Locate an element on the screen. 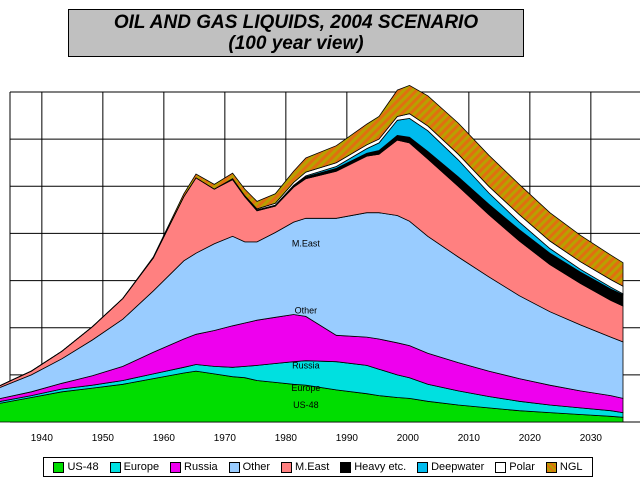  legend-label: M.East is located at coordinates (312, 467).